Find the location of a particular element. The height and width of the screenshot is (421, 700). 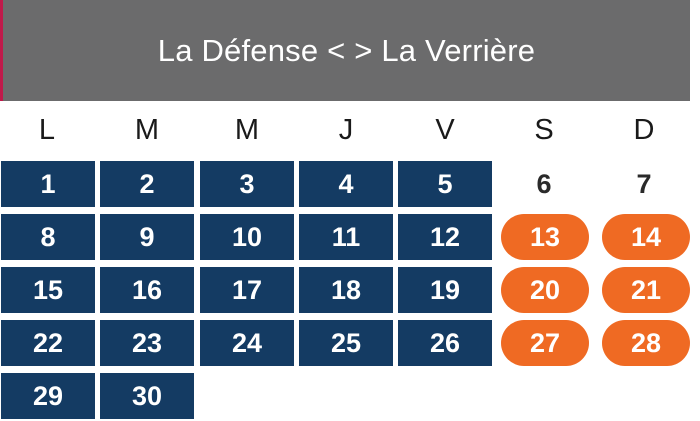

calendar-day-8: 8 is located at coordinates (48, 237).